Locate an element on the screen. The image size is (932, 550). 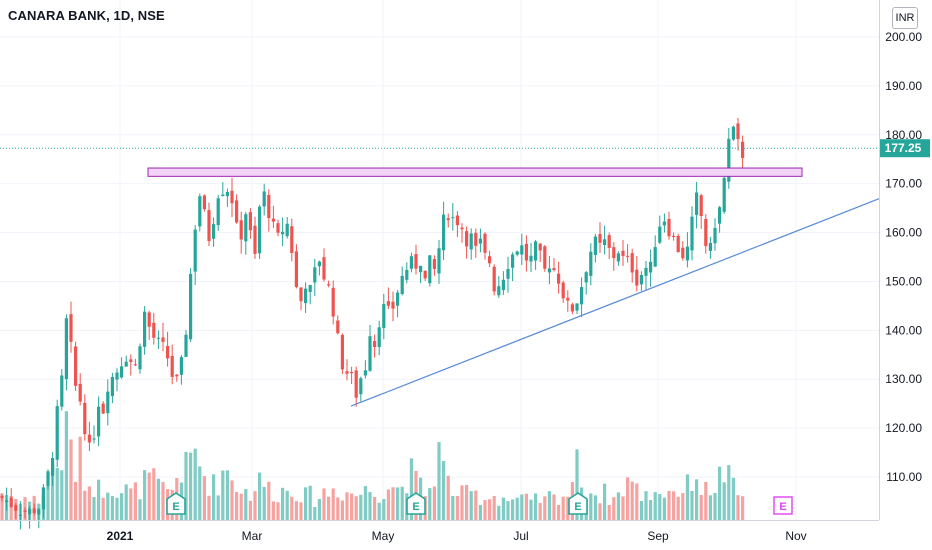
currency-button: INR is located at coordinates (905, 18).